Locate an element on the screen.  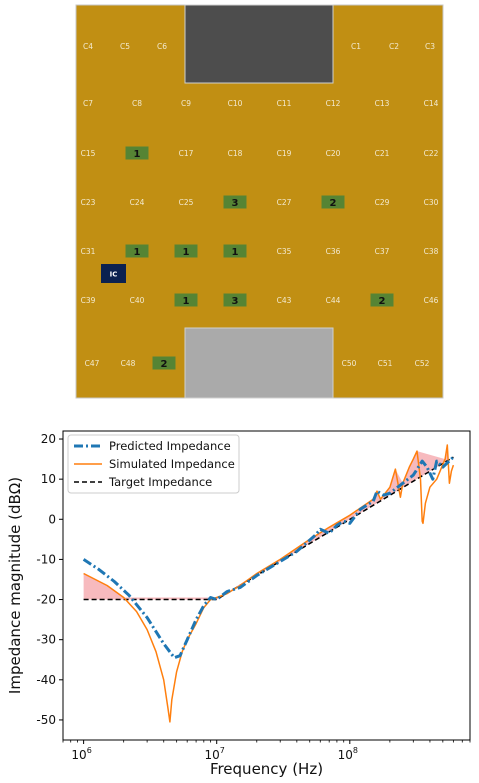
cap-slot-label: C47 is located at coordinates (92, 363).